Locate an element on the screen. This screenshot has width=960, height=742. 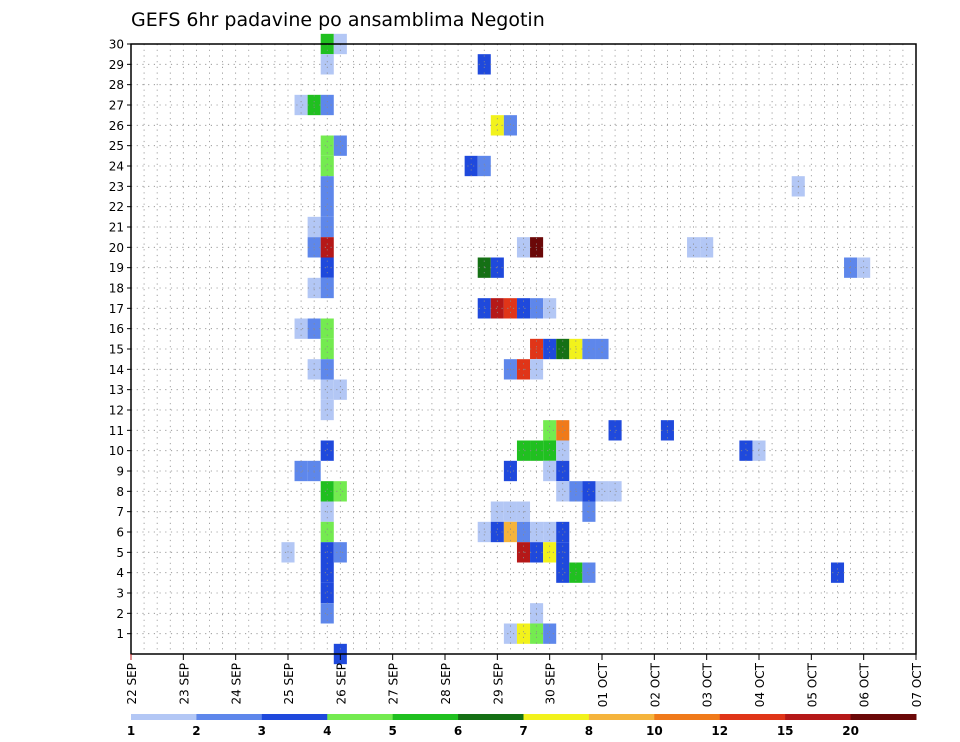
x-tick-label: 25 SEP is located at coordinates (289, 684).